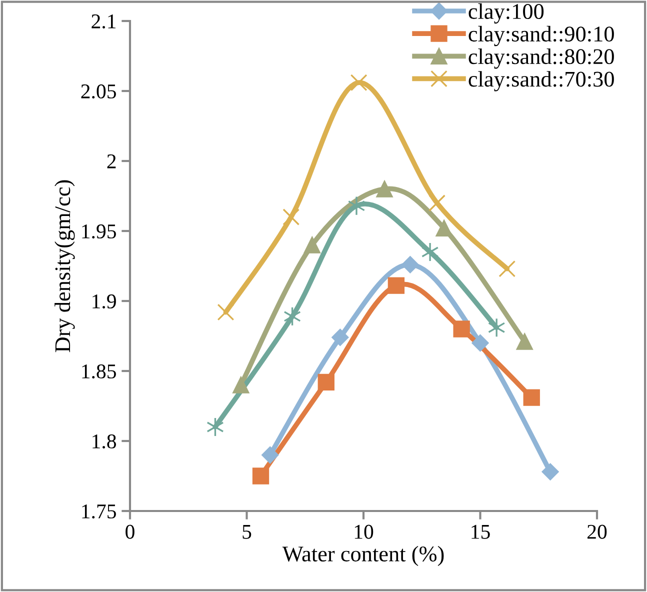 The image size is (647, 592). What do you see at coordinates (98, 91) in the screenshot?
I see `y-tick-label: 2.05` at bounding box center [98, 91].